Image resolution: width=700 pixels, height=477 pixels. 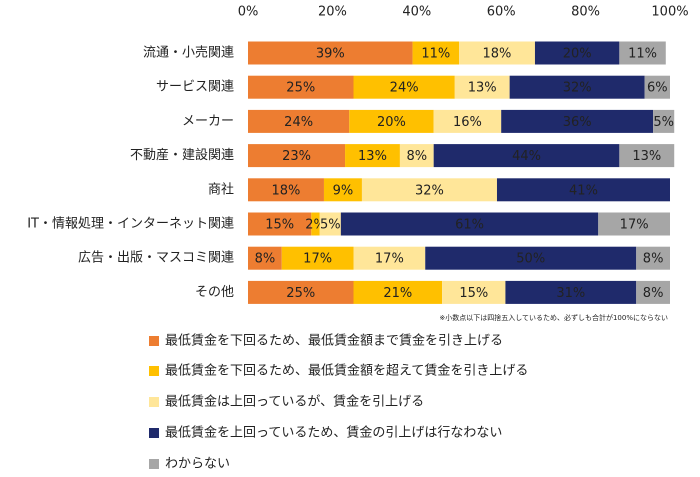 I want to click on data-label: 61%, so click(x=469, y=225).